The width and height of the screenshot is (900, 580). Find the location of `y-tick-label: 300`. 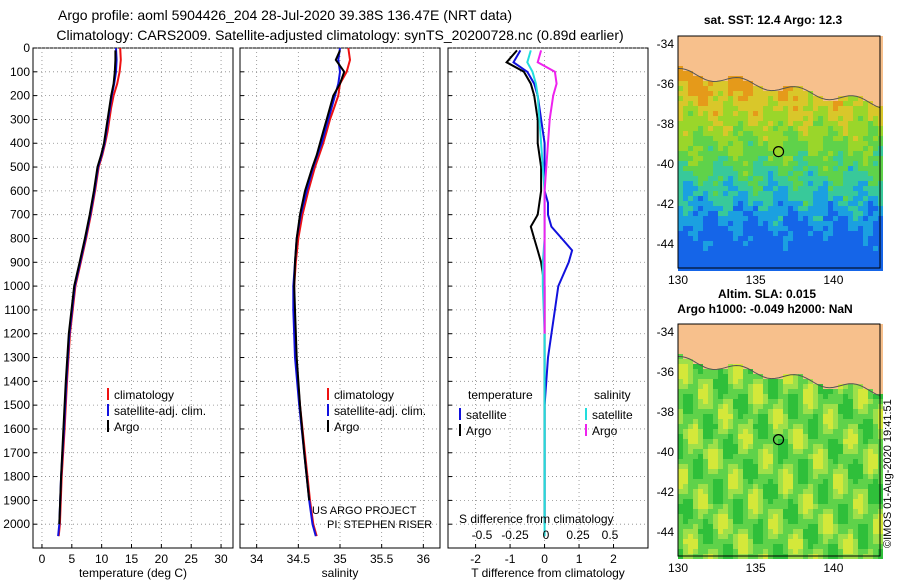

y-tick-label: 300 is located at coordinates (20, 119).